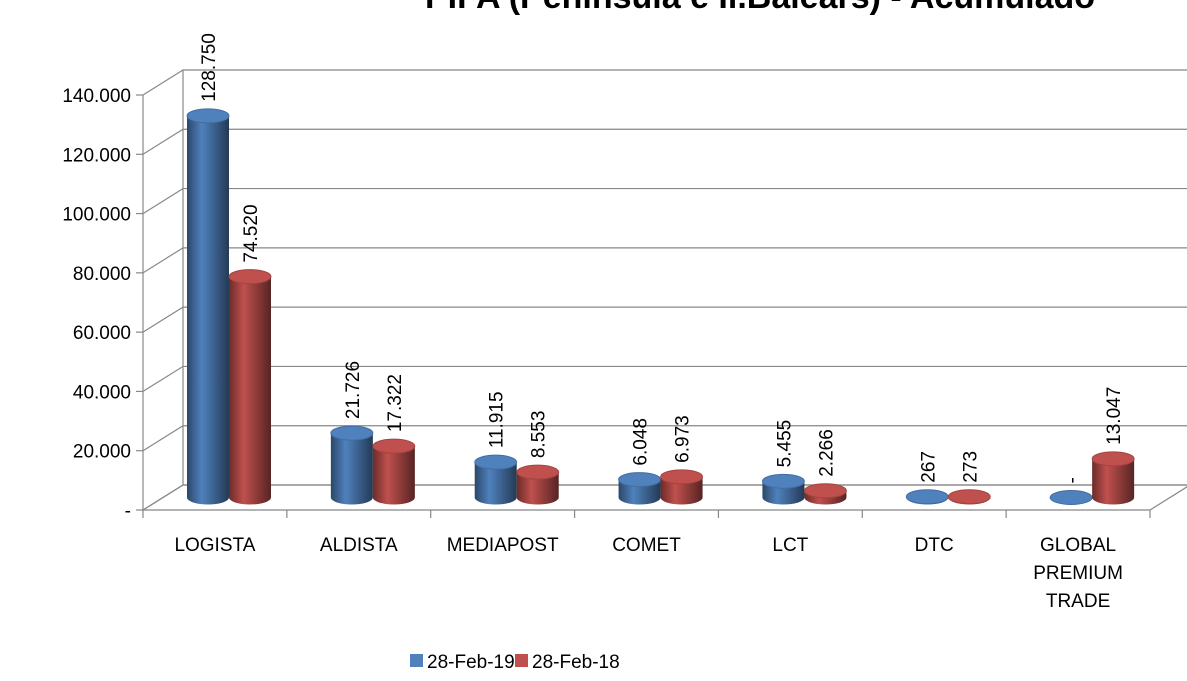 Image resolution: width=1187 pixels, height=681 pixels. Describe the element at coordinates (826, 453) in the screenshot. I see `value-label: 2.266` at that location.